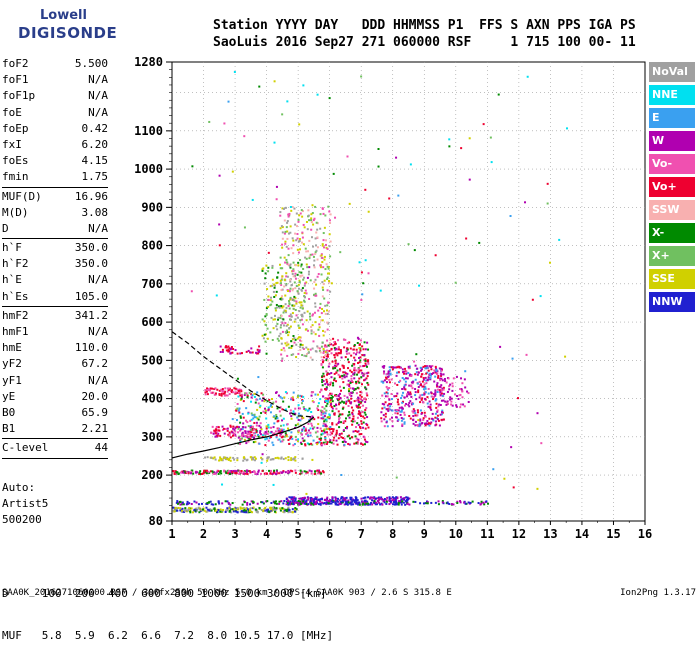 This screenshot has height=657, width=700. Describe the element at coordinates (55, 96) in the screenshot. I see `param-row: foF1p N/A` at that location.